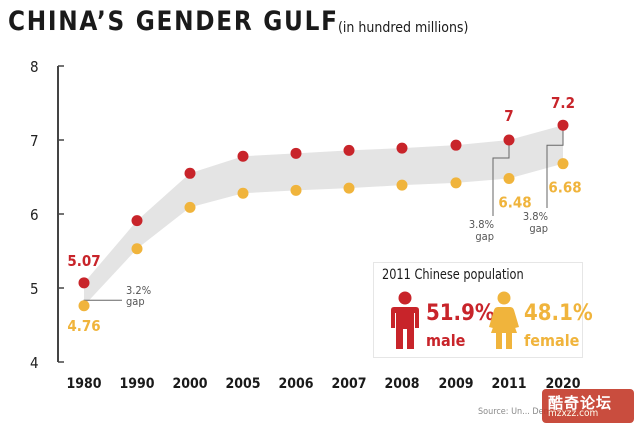 The width and height of the screenshot is (640, 427). I want to click on x-tick-label: 2007, so click(348, 384).